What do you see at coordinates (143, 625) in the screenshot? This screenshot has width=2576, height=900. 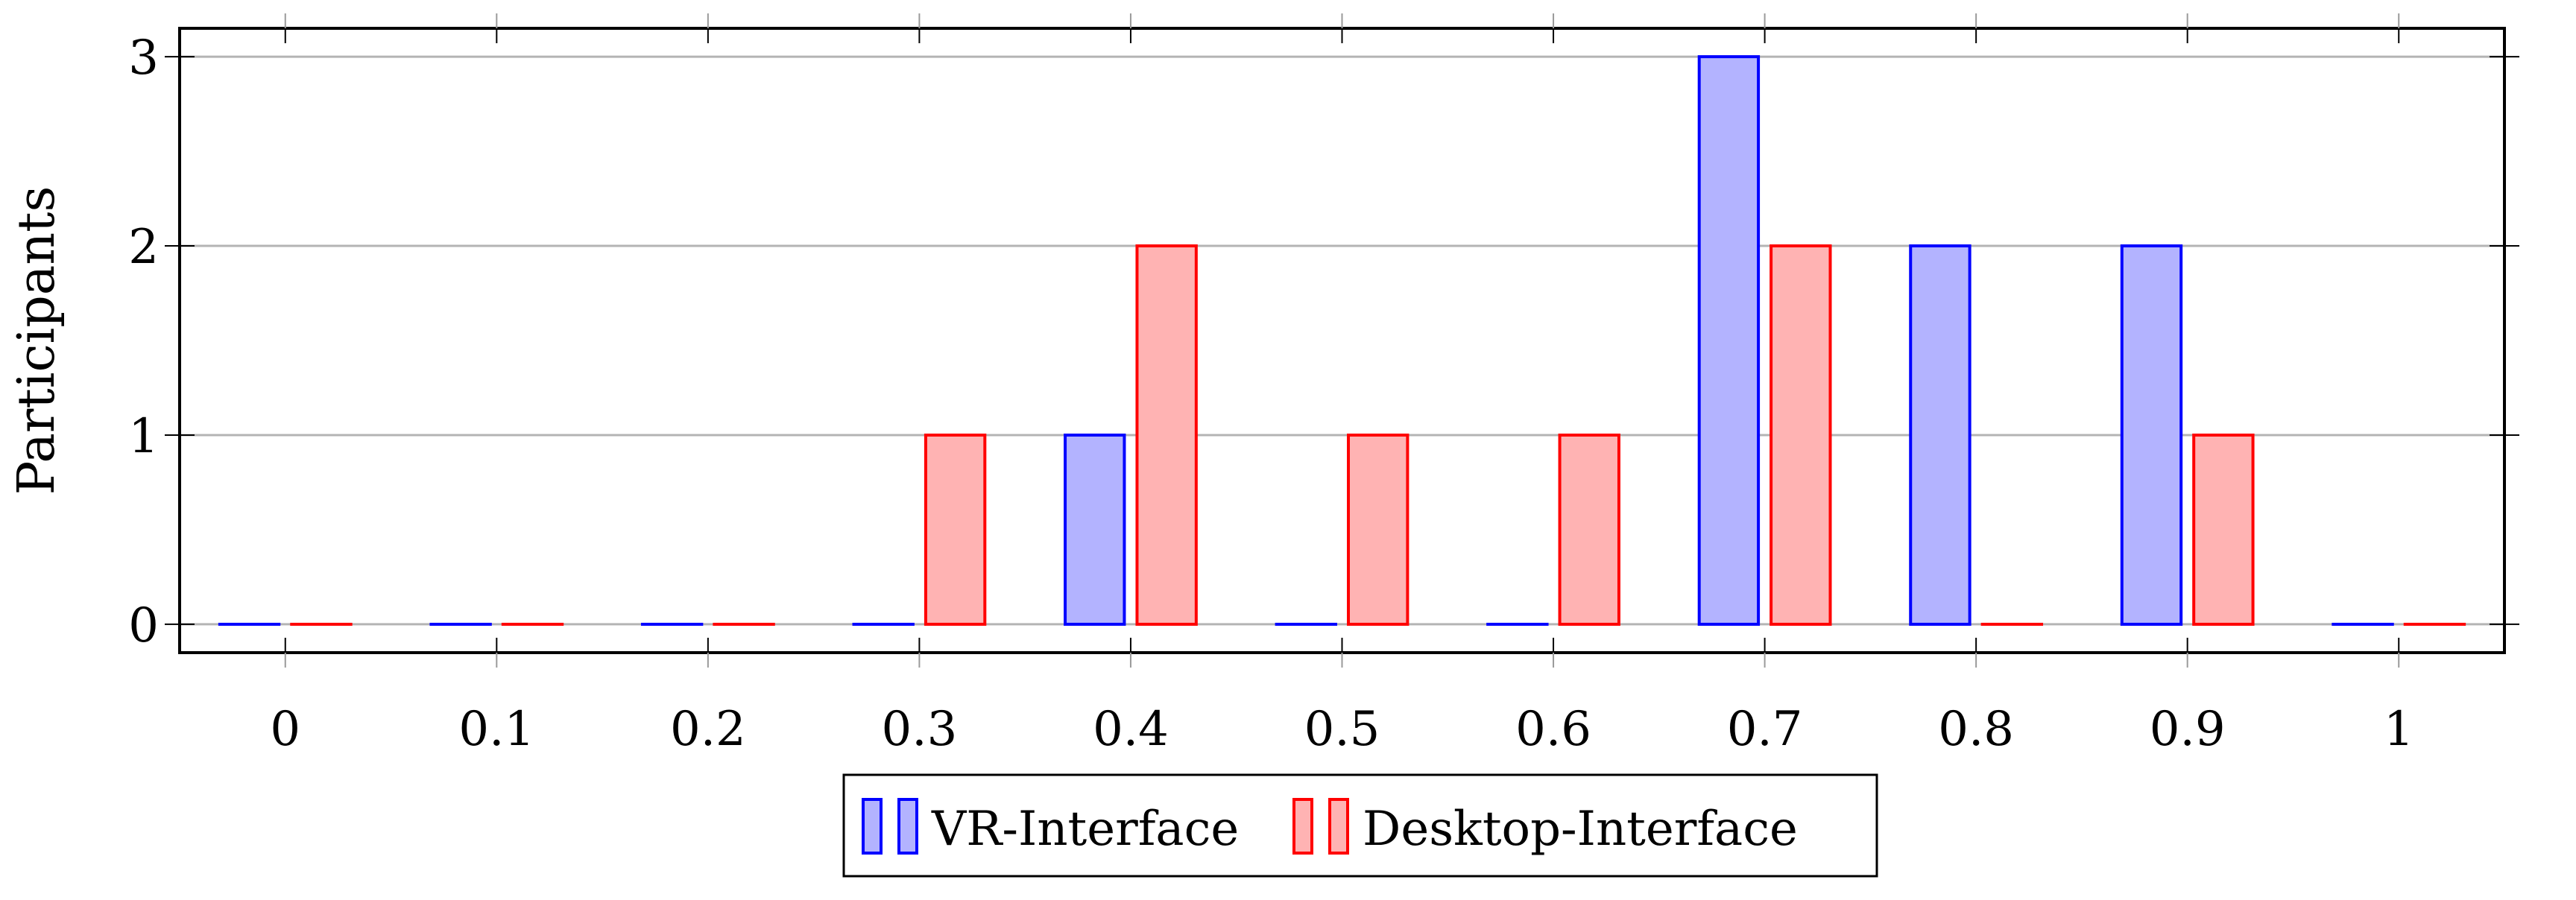 I see `y-tick-label-0: 0` at bounding box center [143, 625].